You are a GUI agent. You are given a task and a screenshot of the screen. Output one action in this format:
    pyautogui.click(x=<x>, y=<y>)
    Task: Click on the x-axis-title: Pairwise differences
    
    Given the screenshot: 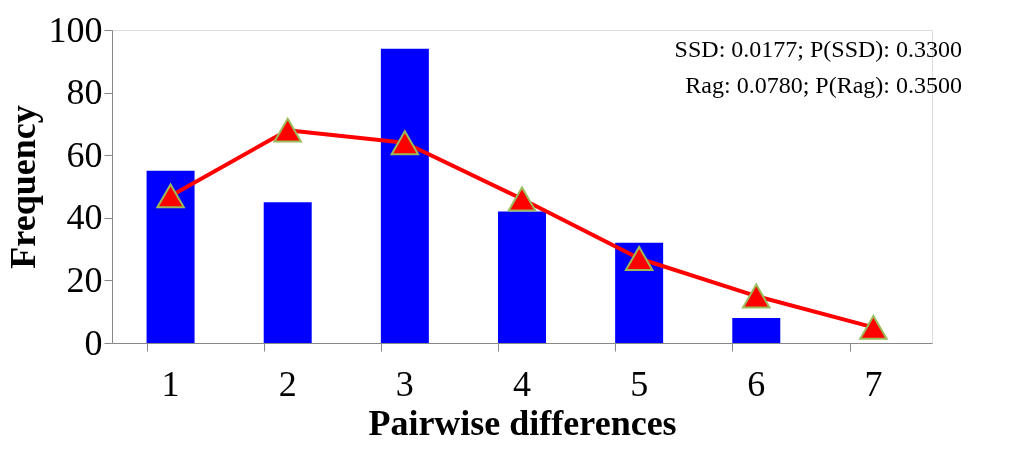 What is the action you would take?
    pyautogui.click(x=522, y=422)
    